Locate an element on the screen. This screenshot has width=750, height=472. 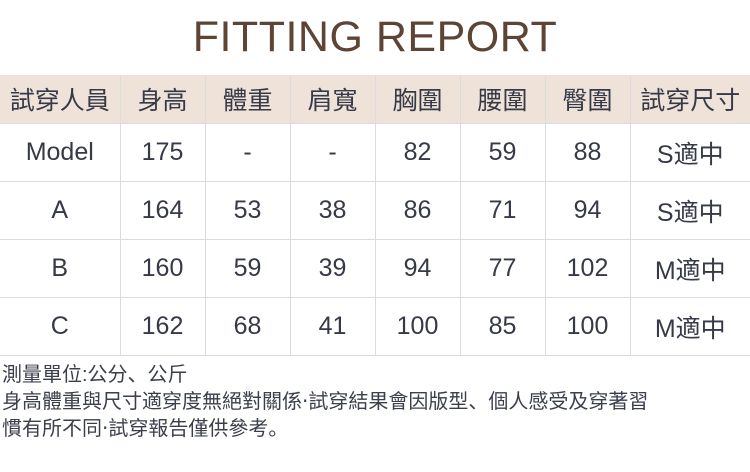
column-header-shoulder: 肩寬 is located at coordinates (333, 99).